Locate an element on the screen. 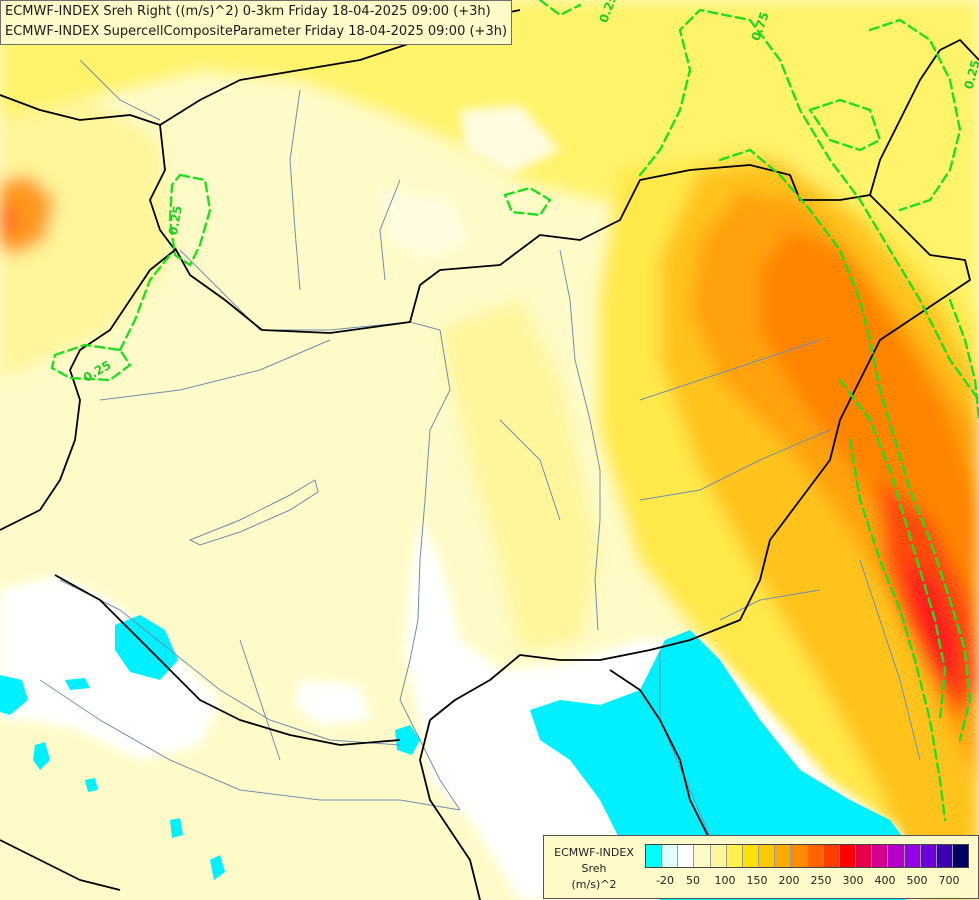 This screenshot has height=900, width=979. border-austria-slovenia is located at coordinates (88, 390).